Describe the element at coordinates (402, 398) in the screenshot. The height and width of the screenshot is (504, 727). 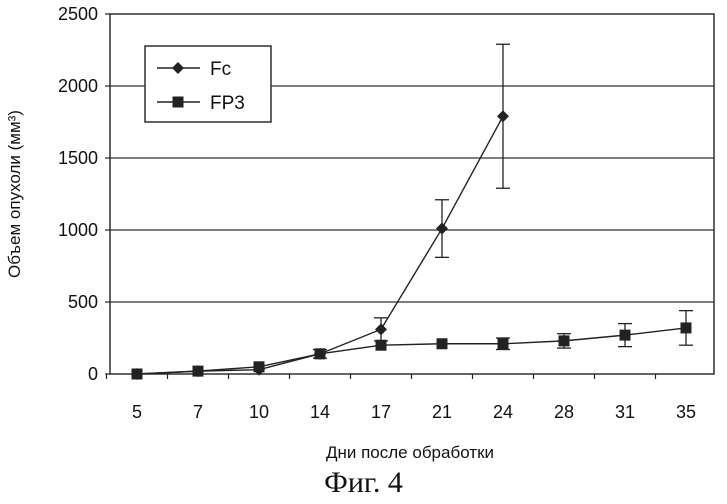
I see `x-axis-ticks: 5 7 10 14 17 21 24 28 31 35` at that location.